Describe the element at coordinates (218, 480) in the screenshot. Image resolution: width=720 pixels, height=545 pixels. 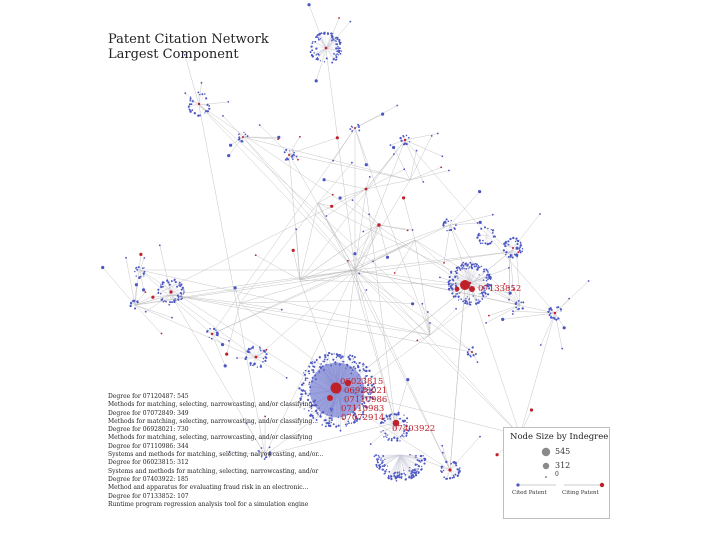
I see `info-line: Degree for 07403922: 185` at that location.